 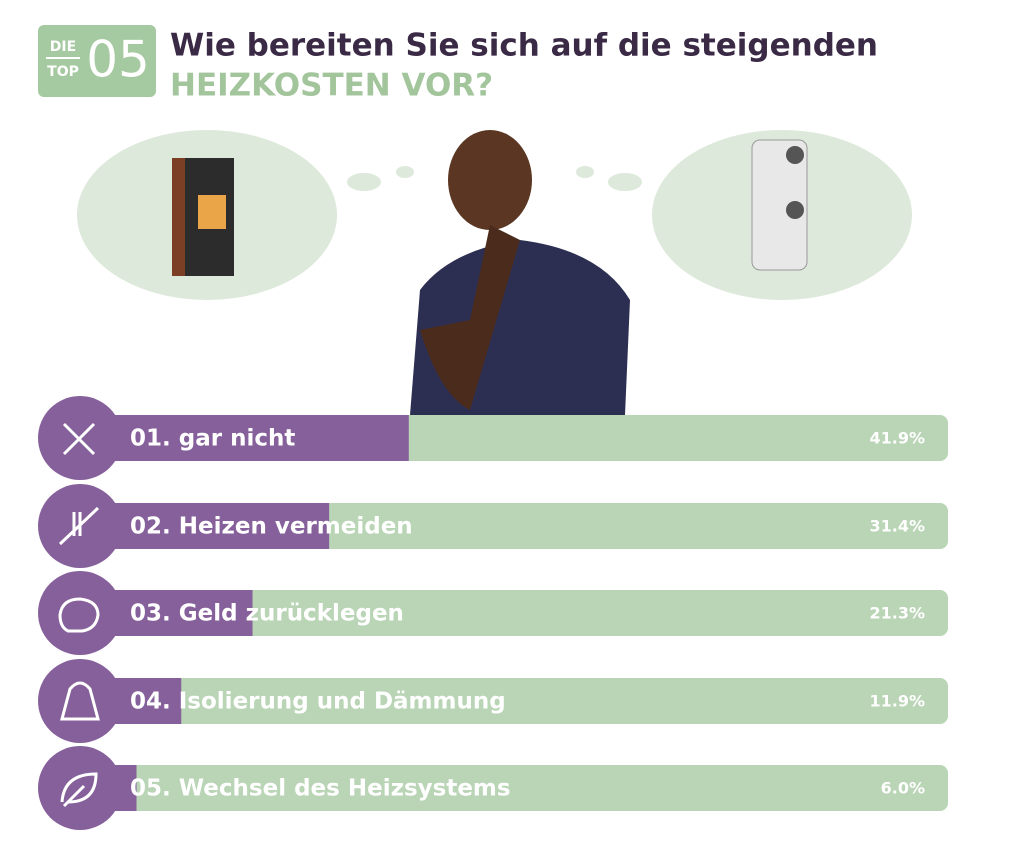 What do you see at coordinates (524, 46) in the screenshot?
I see `chart-title: Wie bereiten Sie sich auf die steigenden` at bounding box center [524, 46].